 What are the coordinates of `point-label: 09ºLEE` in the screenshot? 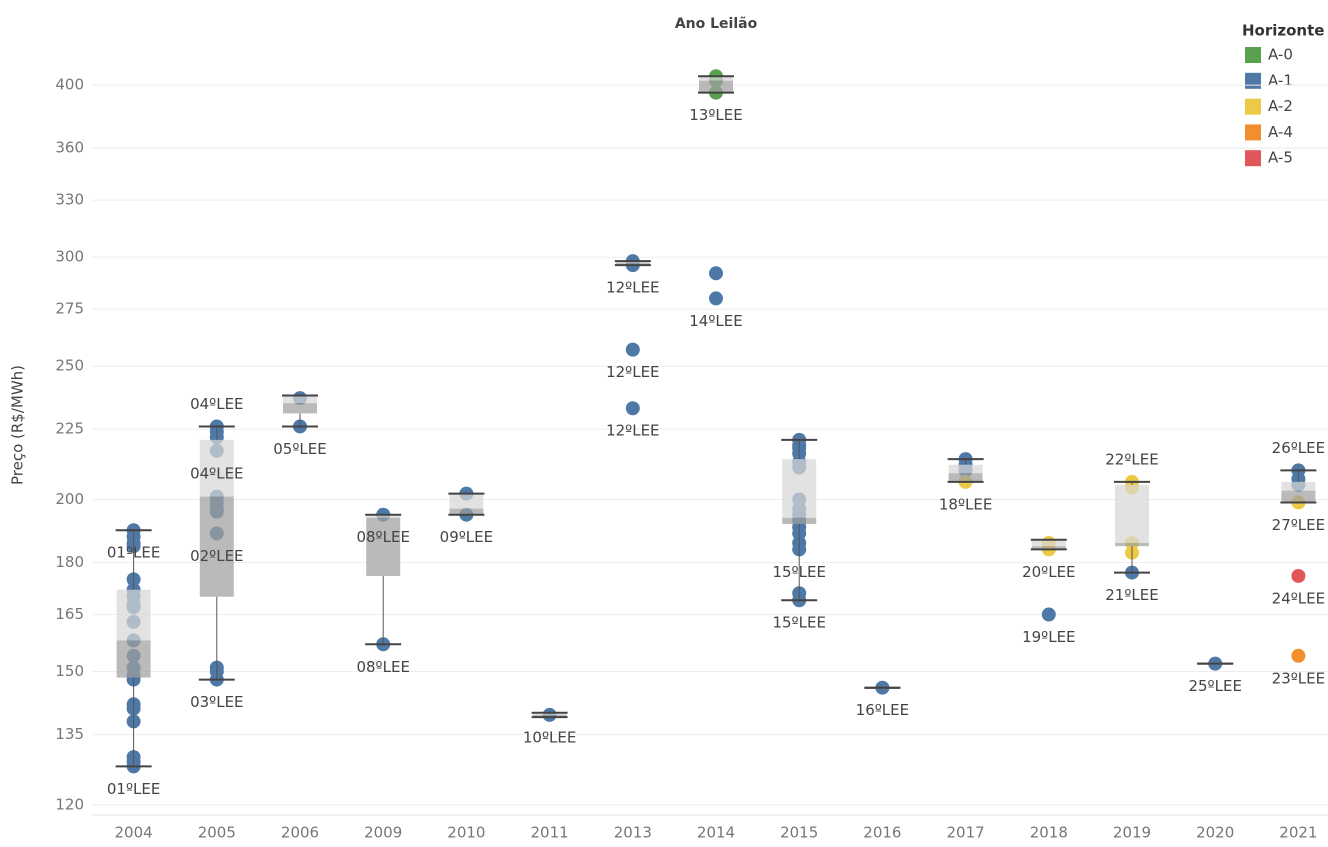 It's located at (466, 537).